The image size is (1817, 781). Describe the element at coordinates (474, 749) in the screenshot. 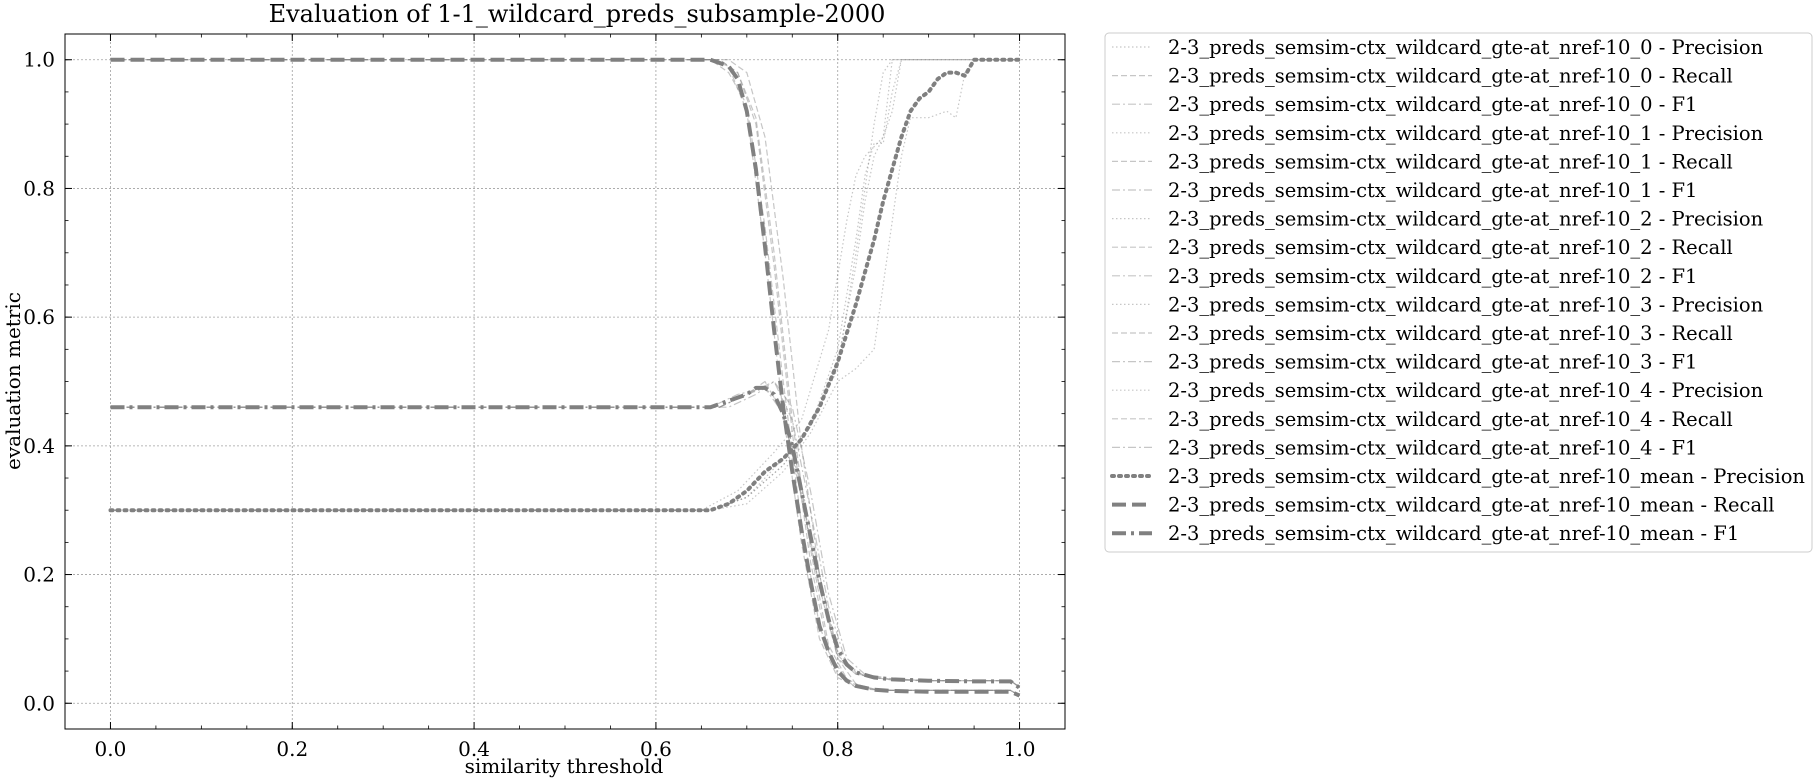

I see `x-tick-label: 0.4` at that location.